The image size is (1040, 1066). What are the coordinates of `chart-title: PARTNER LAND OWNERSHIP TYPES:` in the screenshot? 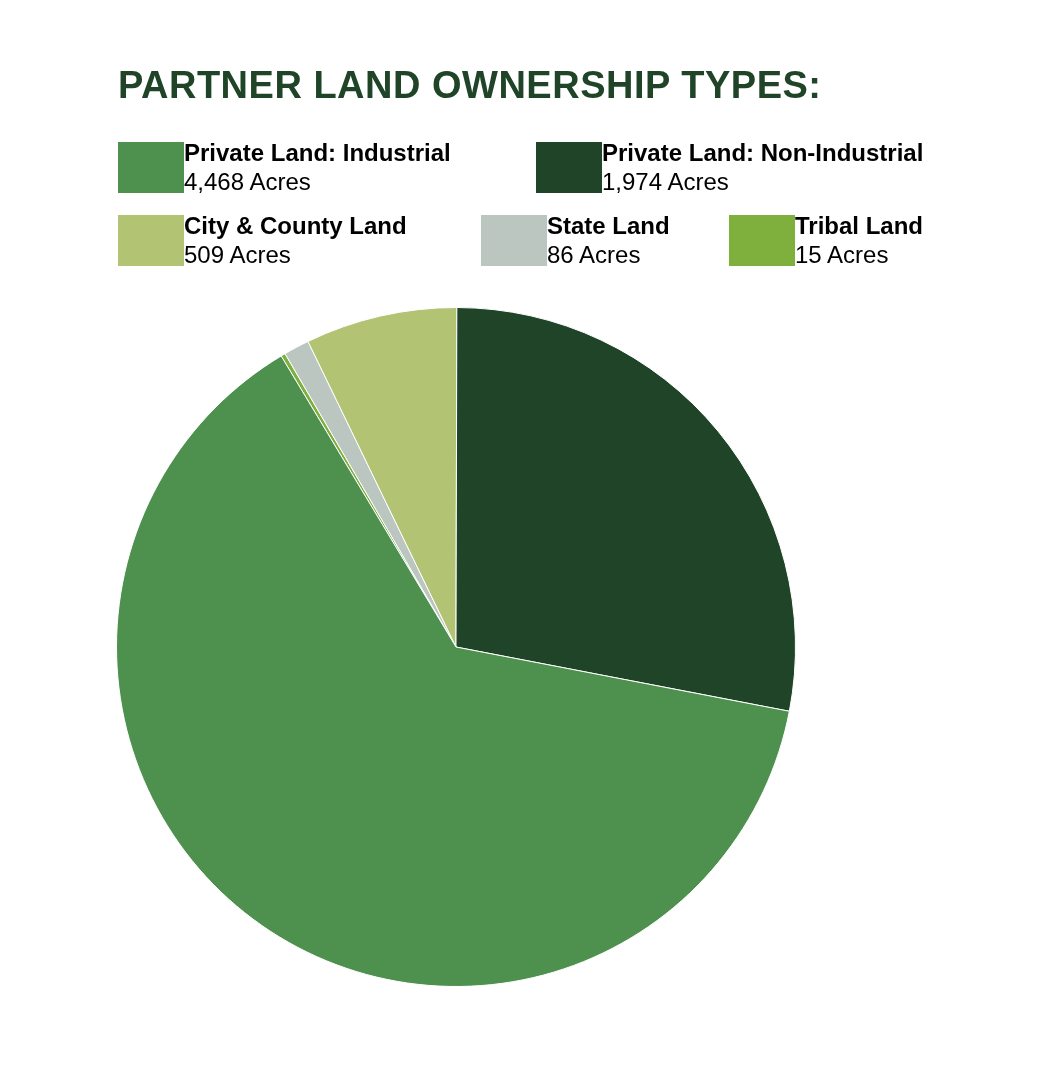 It's located at (470, 85).